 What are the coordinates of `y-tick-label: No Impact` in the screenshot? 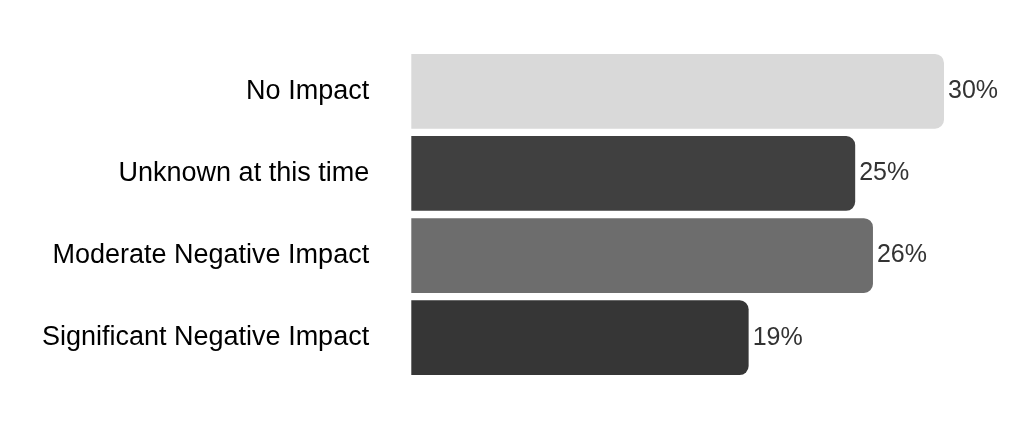 It's located at (308, 89).